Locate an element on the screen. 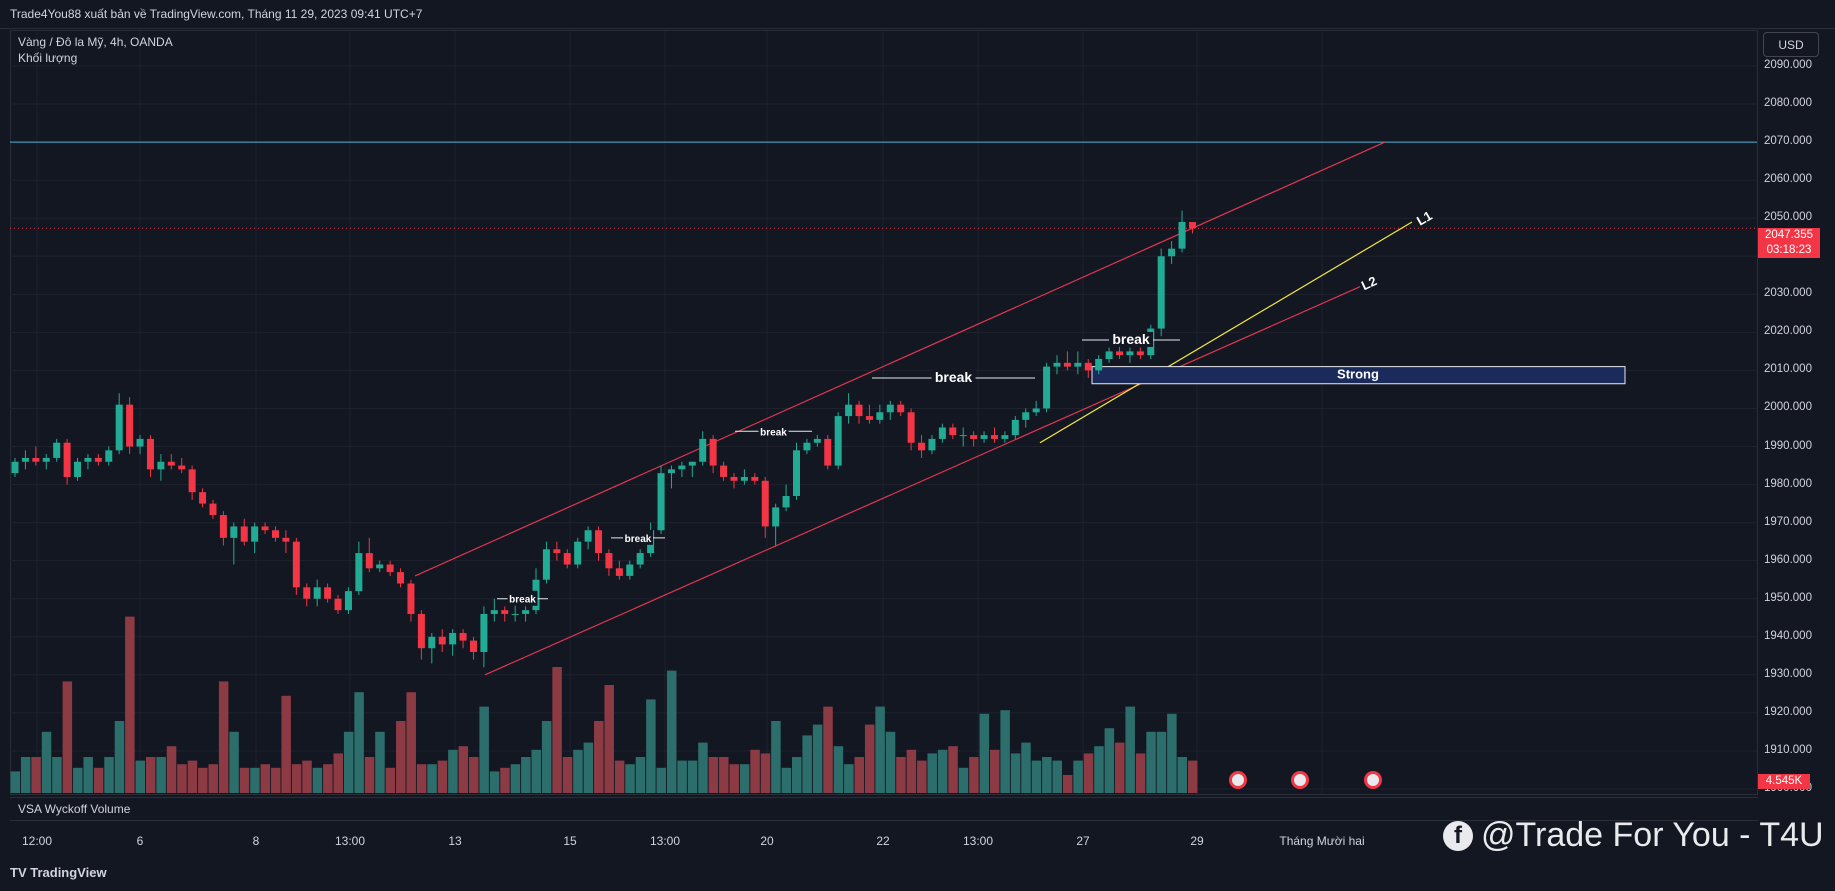  price-tick-label: 1930.000 is located at coordinates (1788, 673).